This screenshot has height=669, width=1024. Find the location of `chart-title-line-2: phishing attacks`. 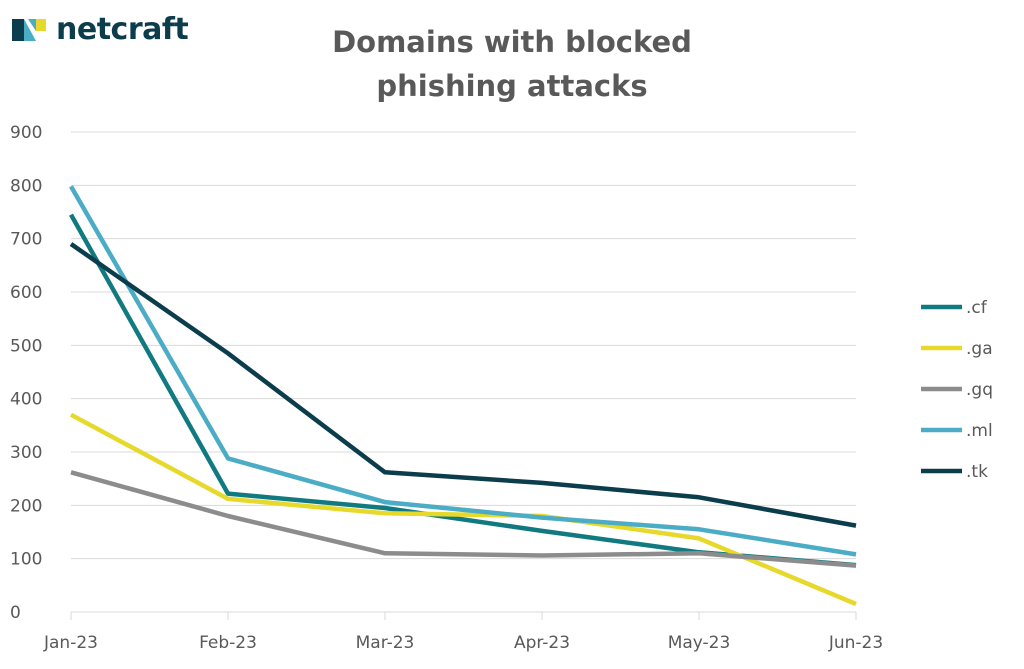

chart-title-line-2: phishing attacks is located at coordinates (512, 86).